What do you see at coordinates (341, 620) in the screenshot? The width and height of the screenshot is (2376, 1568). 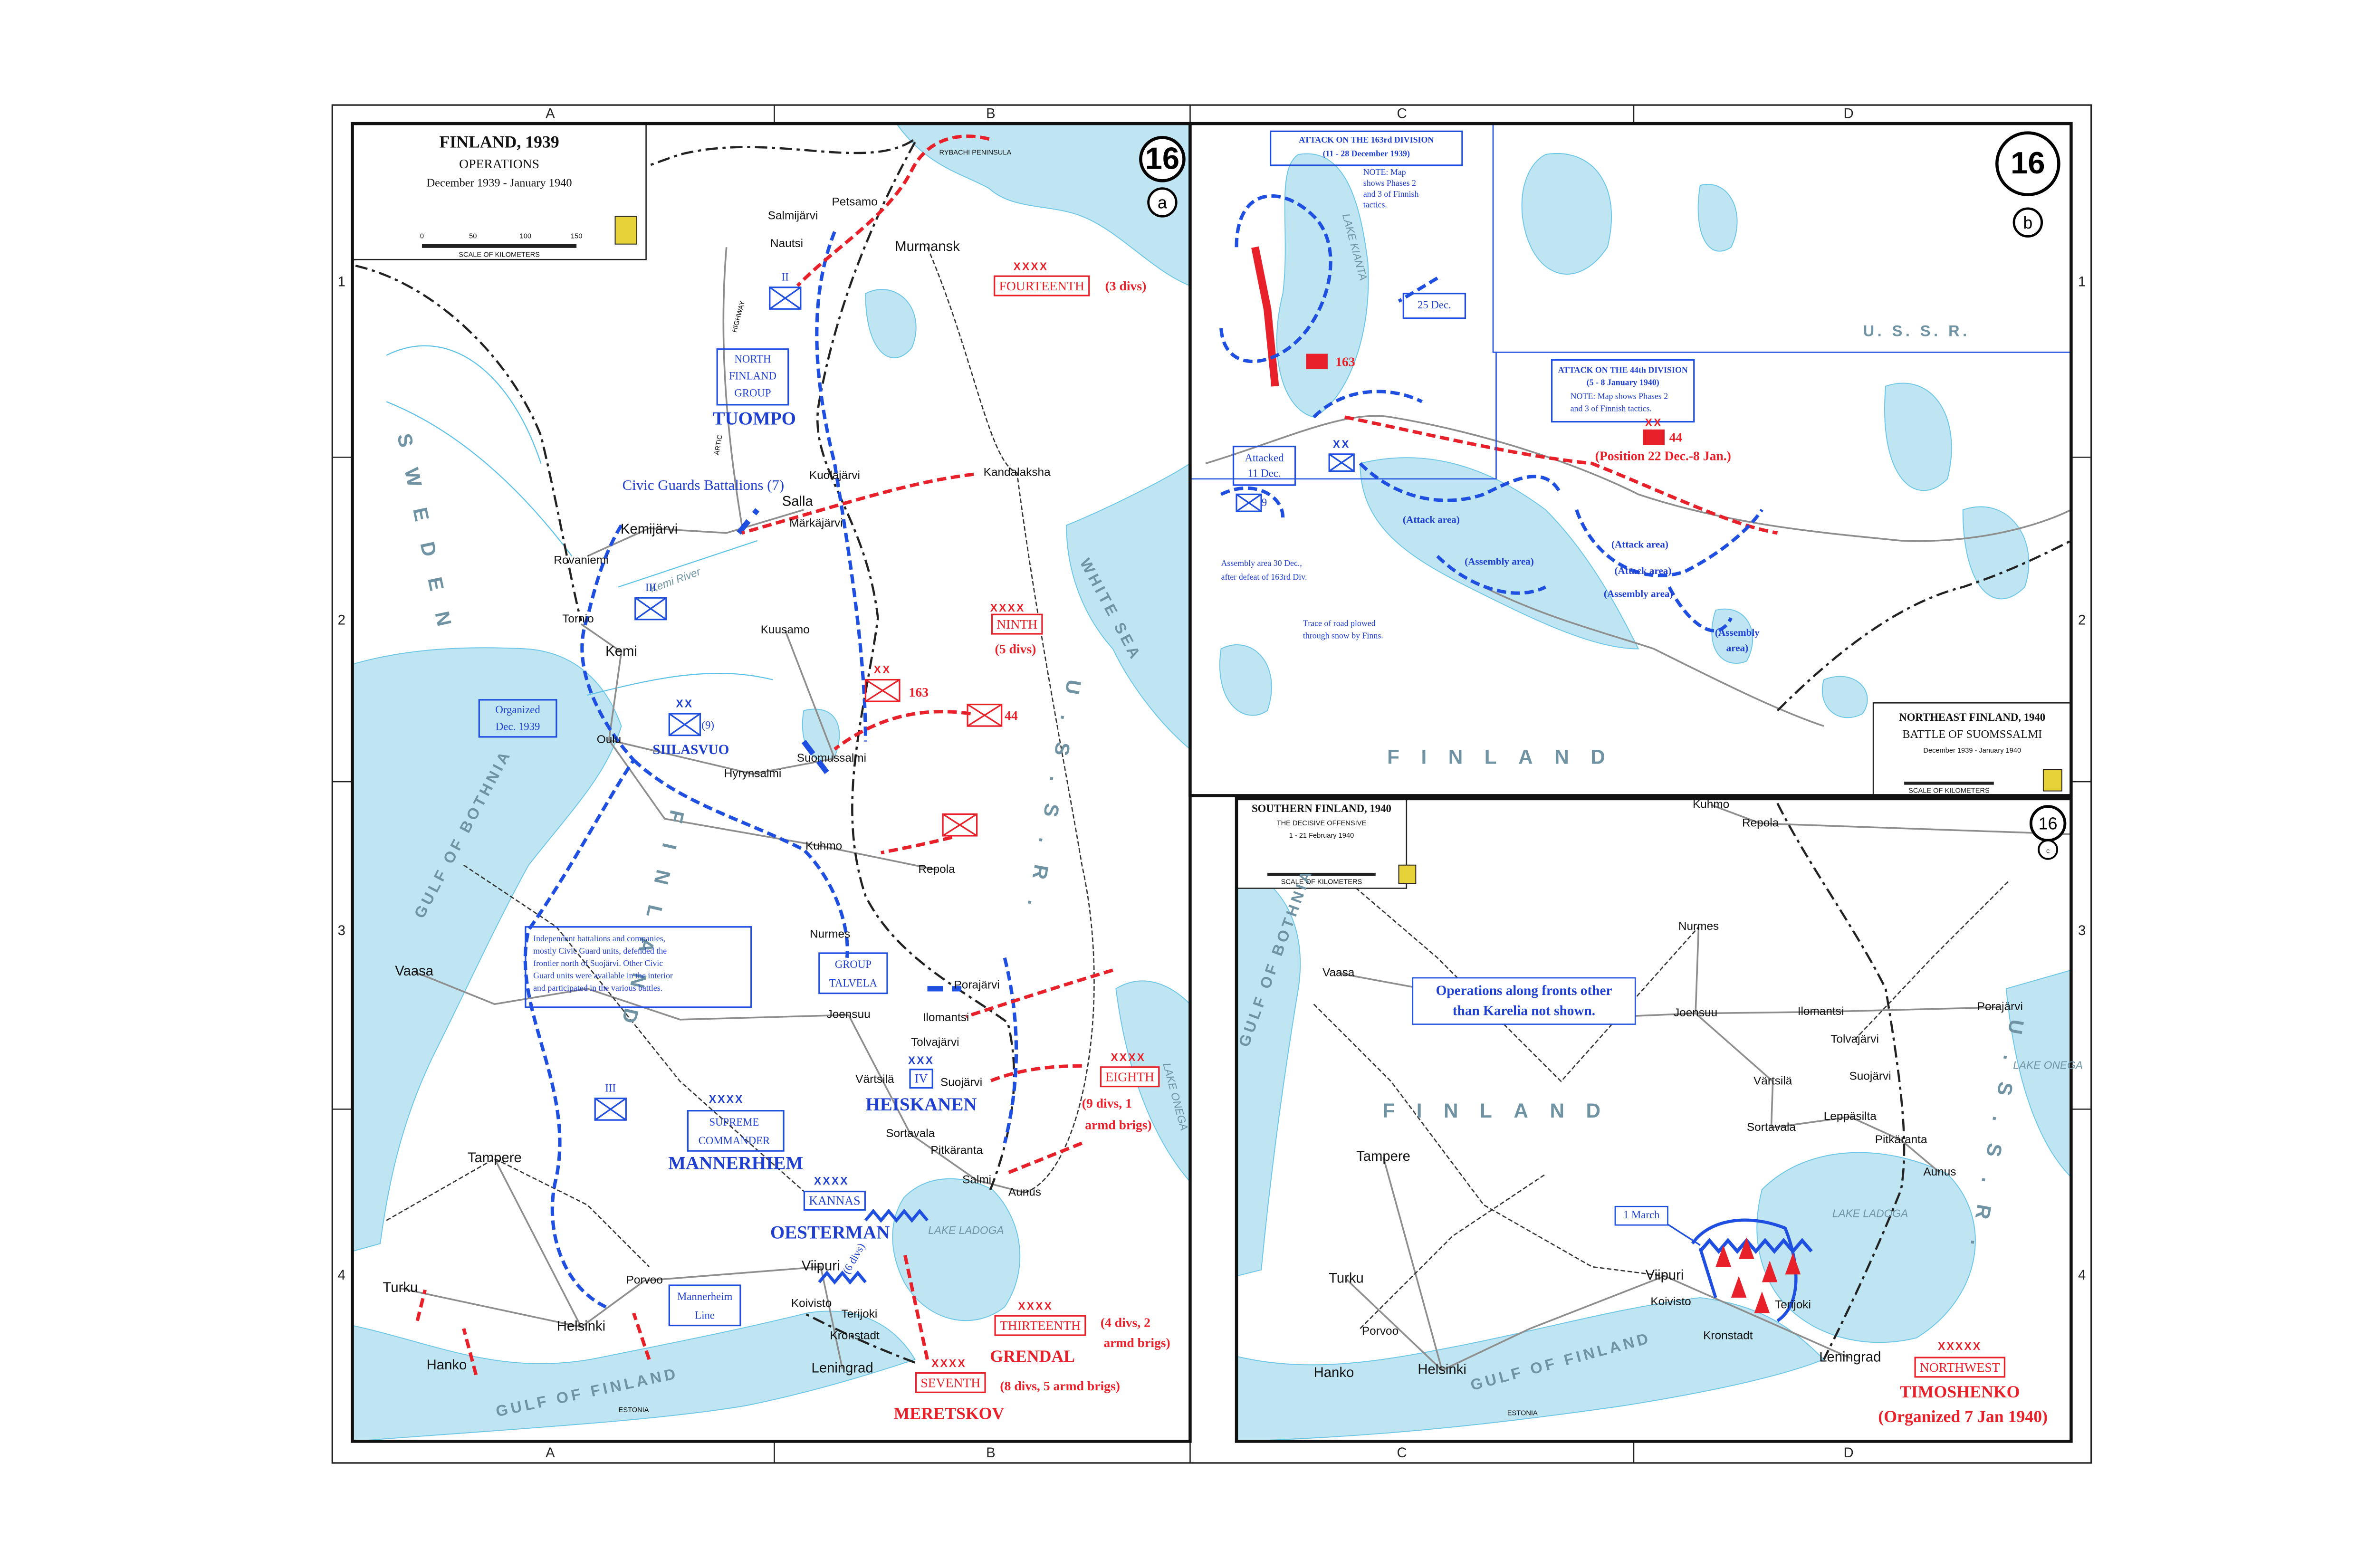 I see `row-label: 2` at bounding box center [341, 620].